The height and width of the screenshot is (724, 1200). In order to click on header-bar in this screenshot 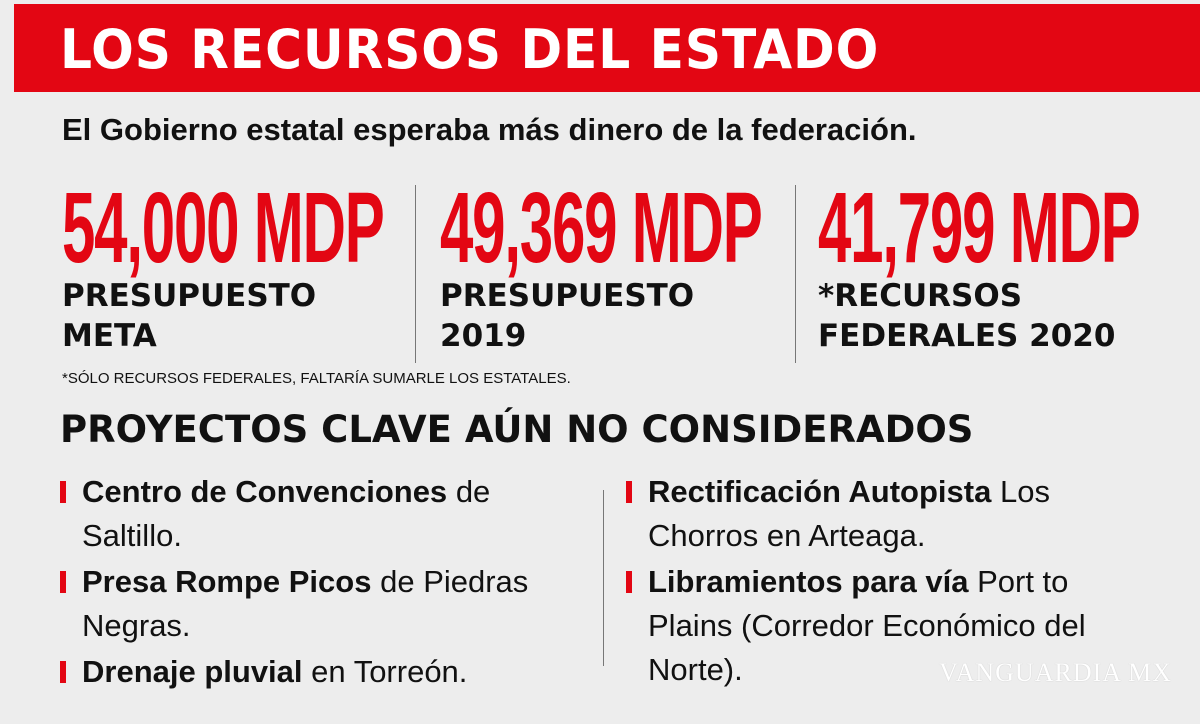, I will do `click(607, 48)`.